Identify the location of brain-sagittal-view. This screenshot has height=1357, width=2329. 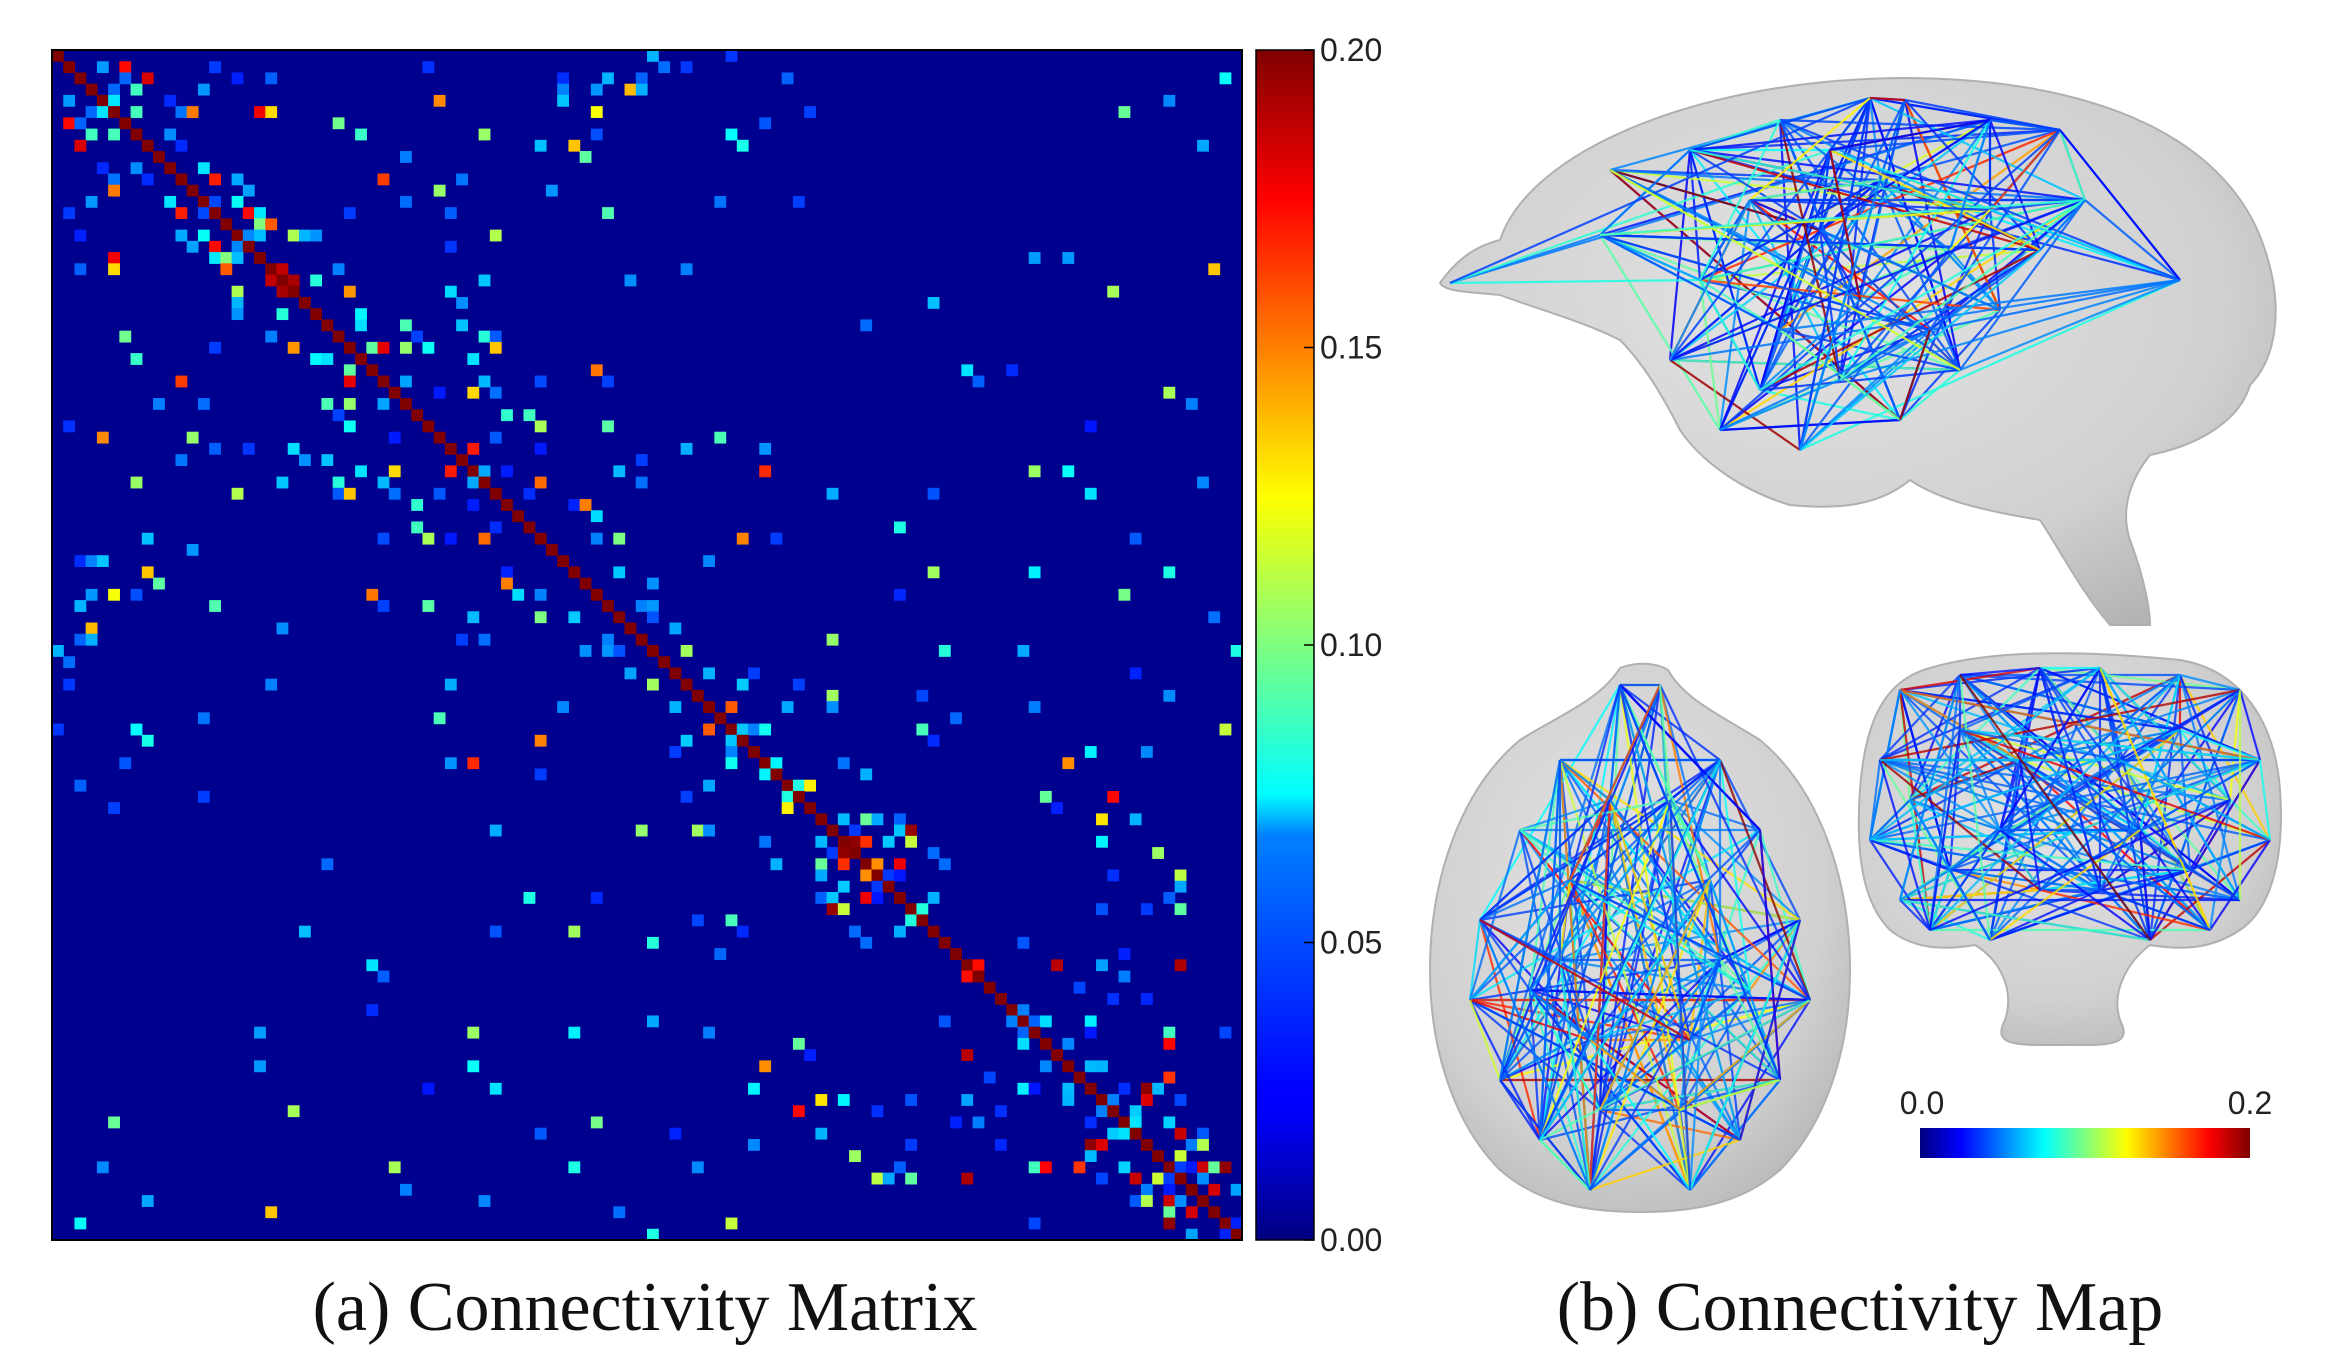
(1857, 351).